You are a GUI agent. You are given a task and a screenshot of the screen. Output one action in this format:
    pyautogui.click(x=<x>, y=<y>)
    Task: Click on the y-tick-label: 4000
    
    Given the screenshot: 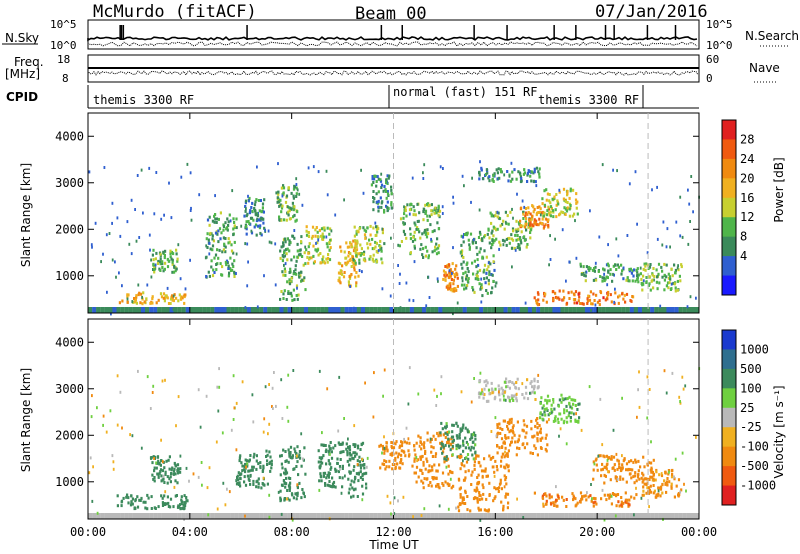 What is the action you would take?
    pyautogui.click(x=69, y=136)
    